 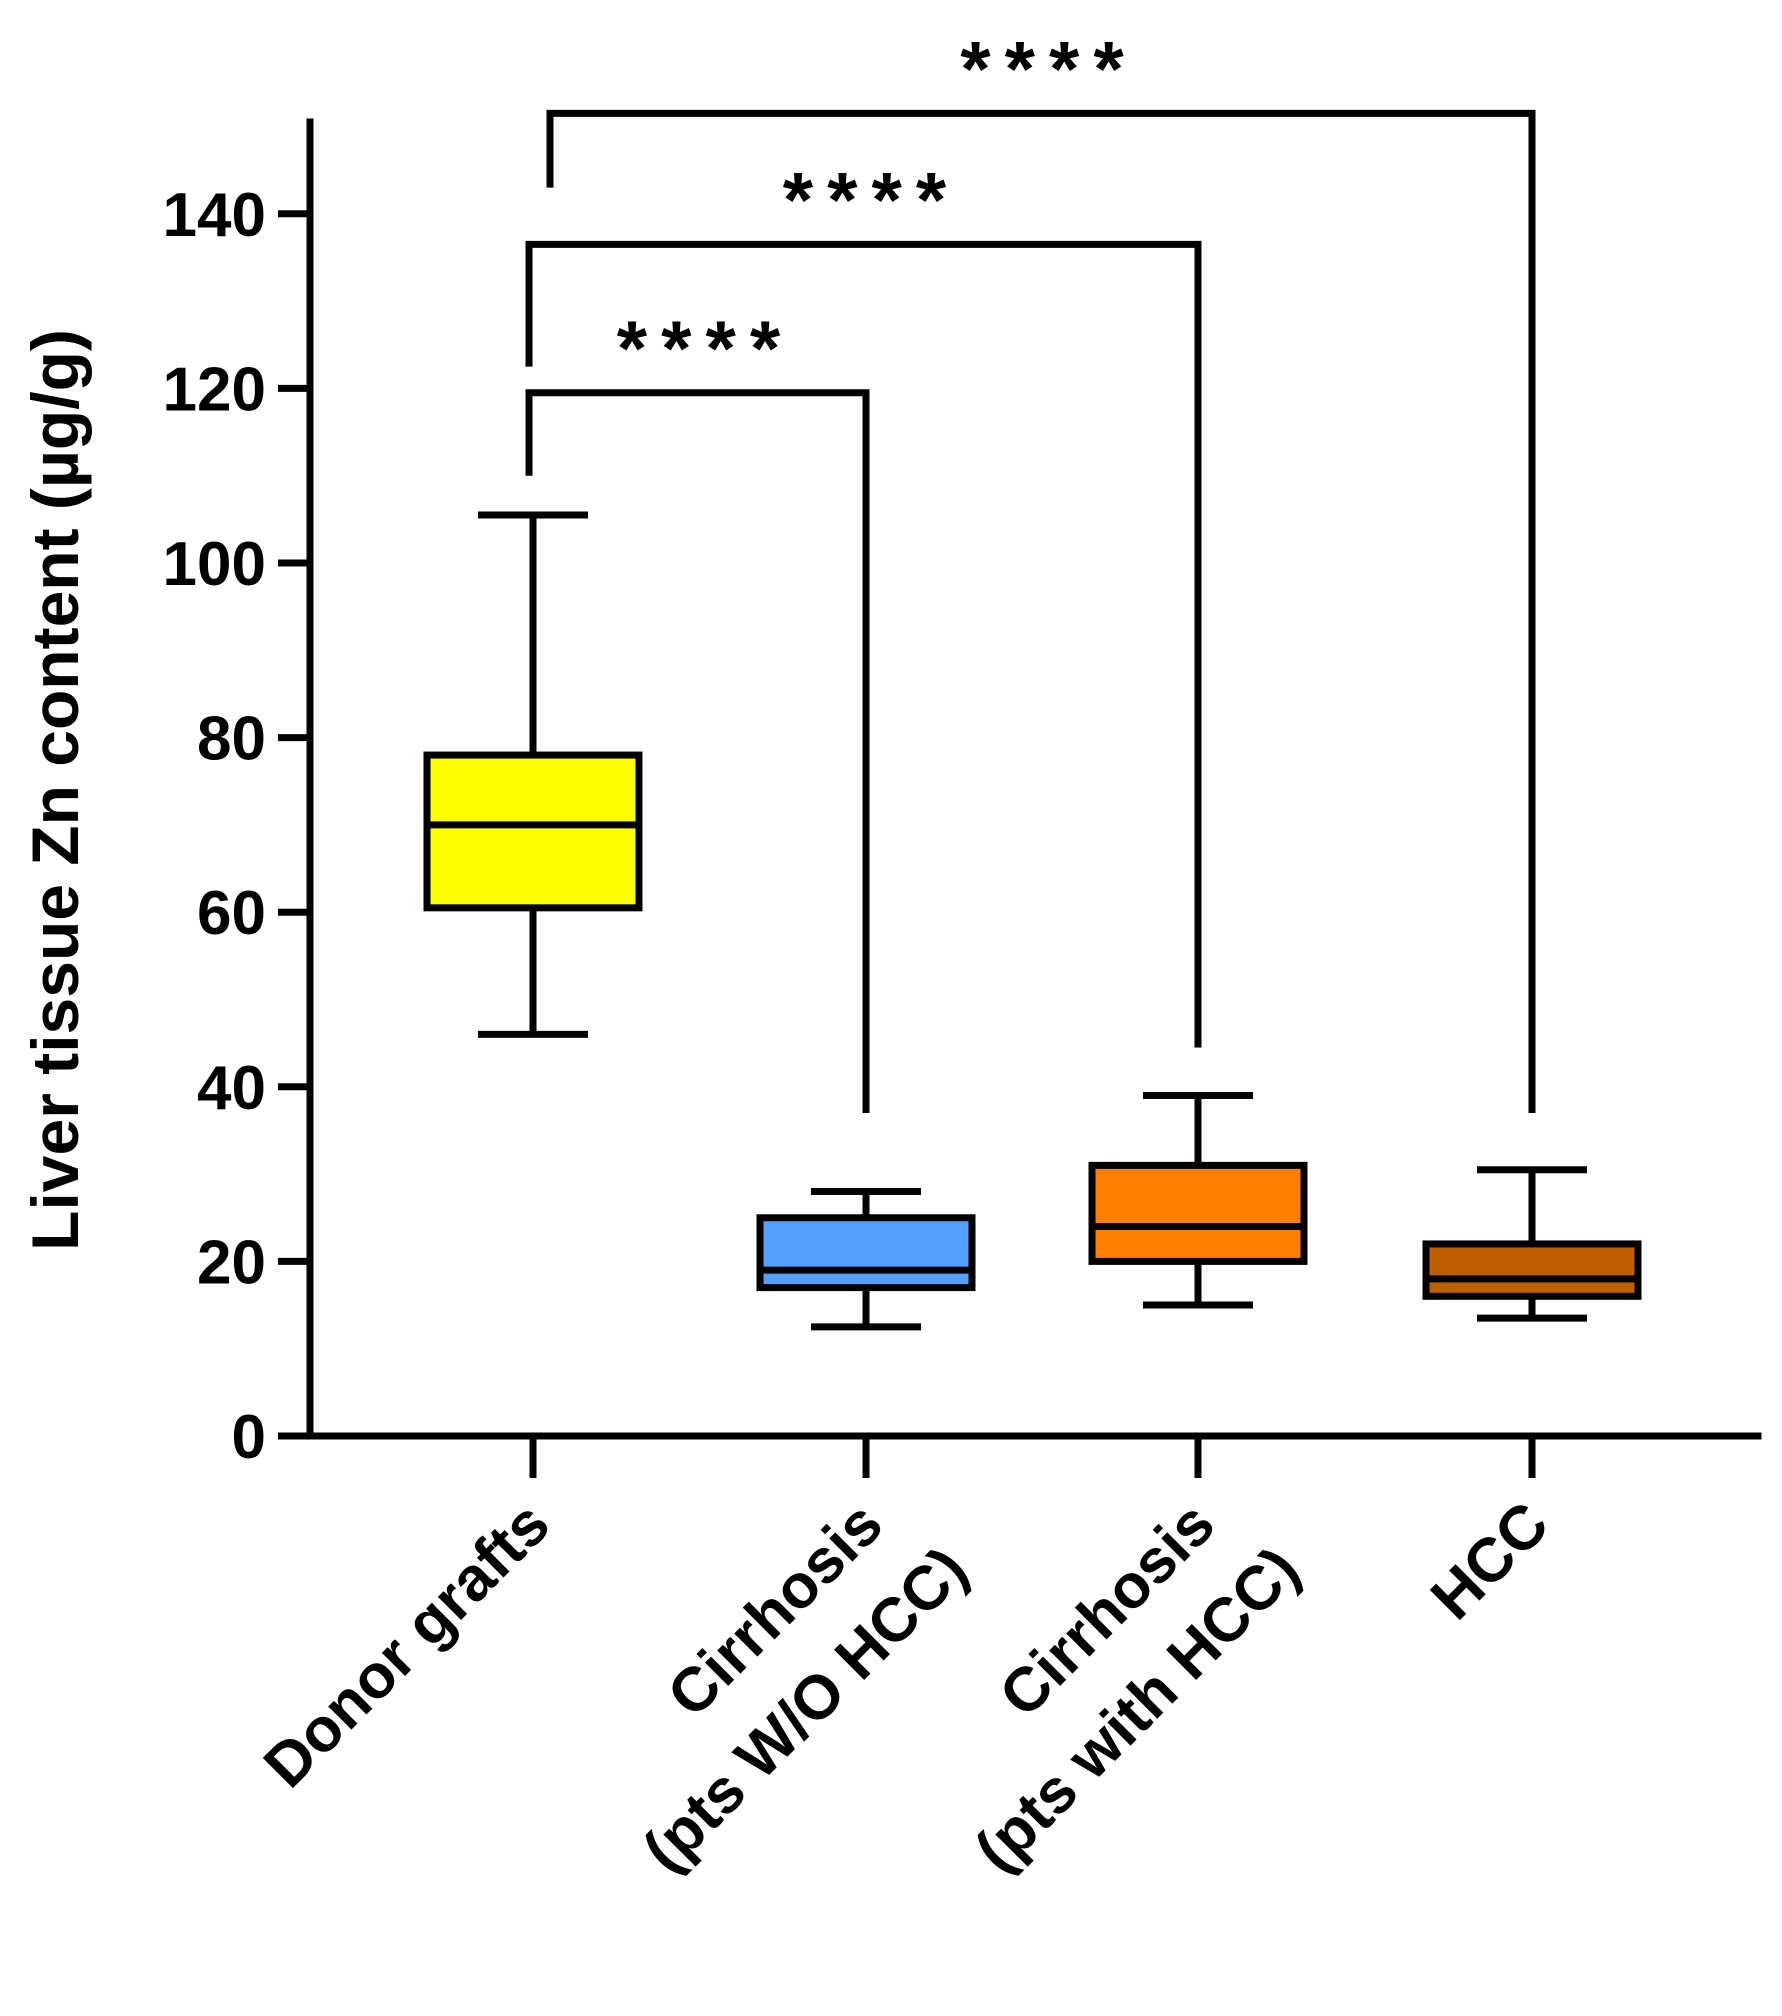 What do you see at coordinates (55, 790) in the screenshot?
I see `y-axis-label: Liver tissue Zn content (µg/g)` at bounding box center [55, 790].